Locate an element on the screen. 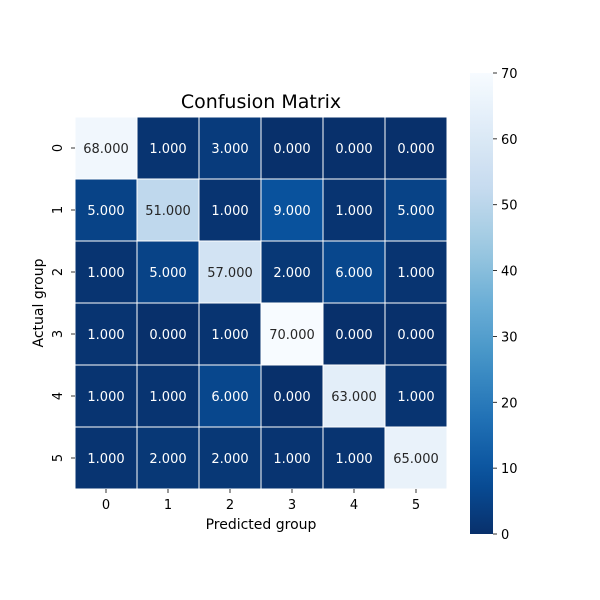 Image resolution: width=600 pixels, height=600 pixels. cell-label-r0-c0: 68.000 is located at coordinates (106, 149).